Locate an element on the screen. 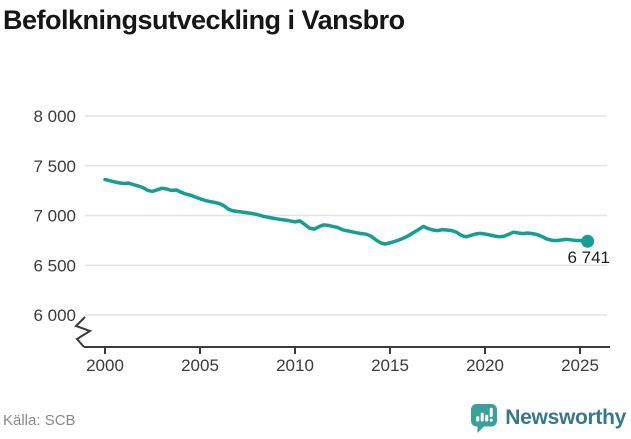 This screenshot has height=439, width=631. x-tick-label: 2005 is located at coordinates (200, 365).